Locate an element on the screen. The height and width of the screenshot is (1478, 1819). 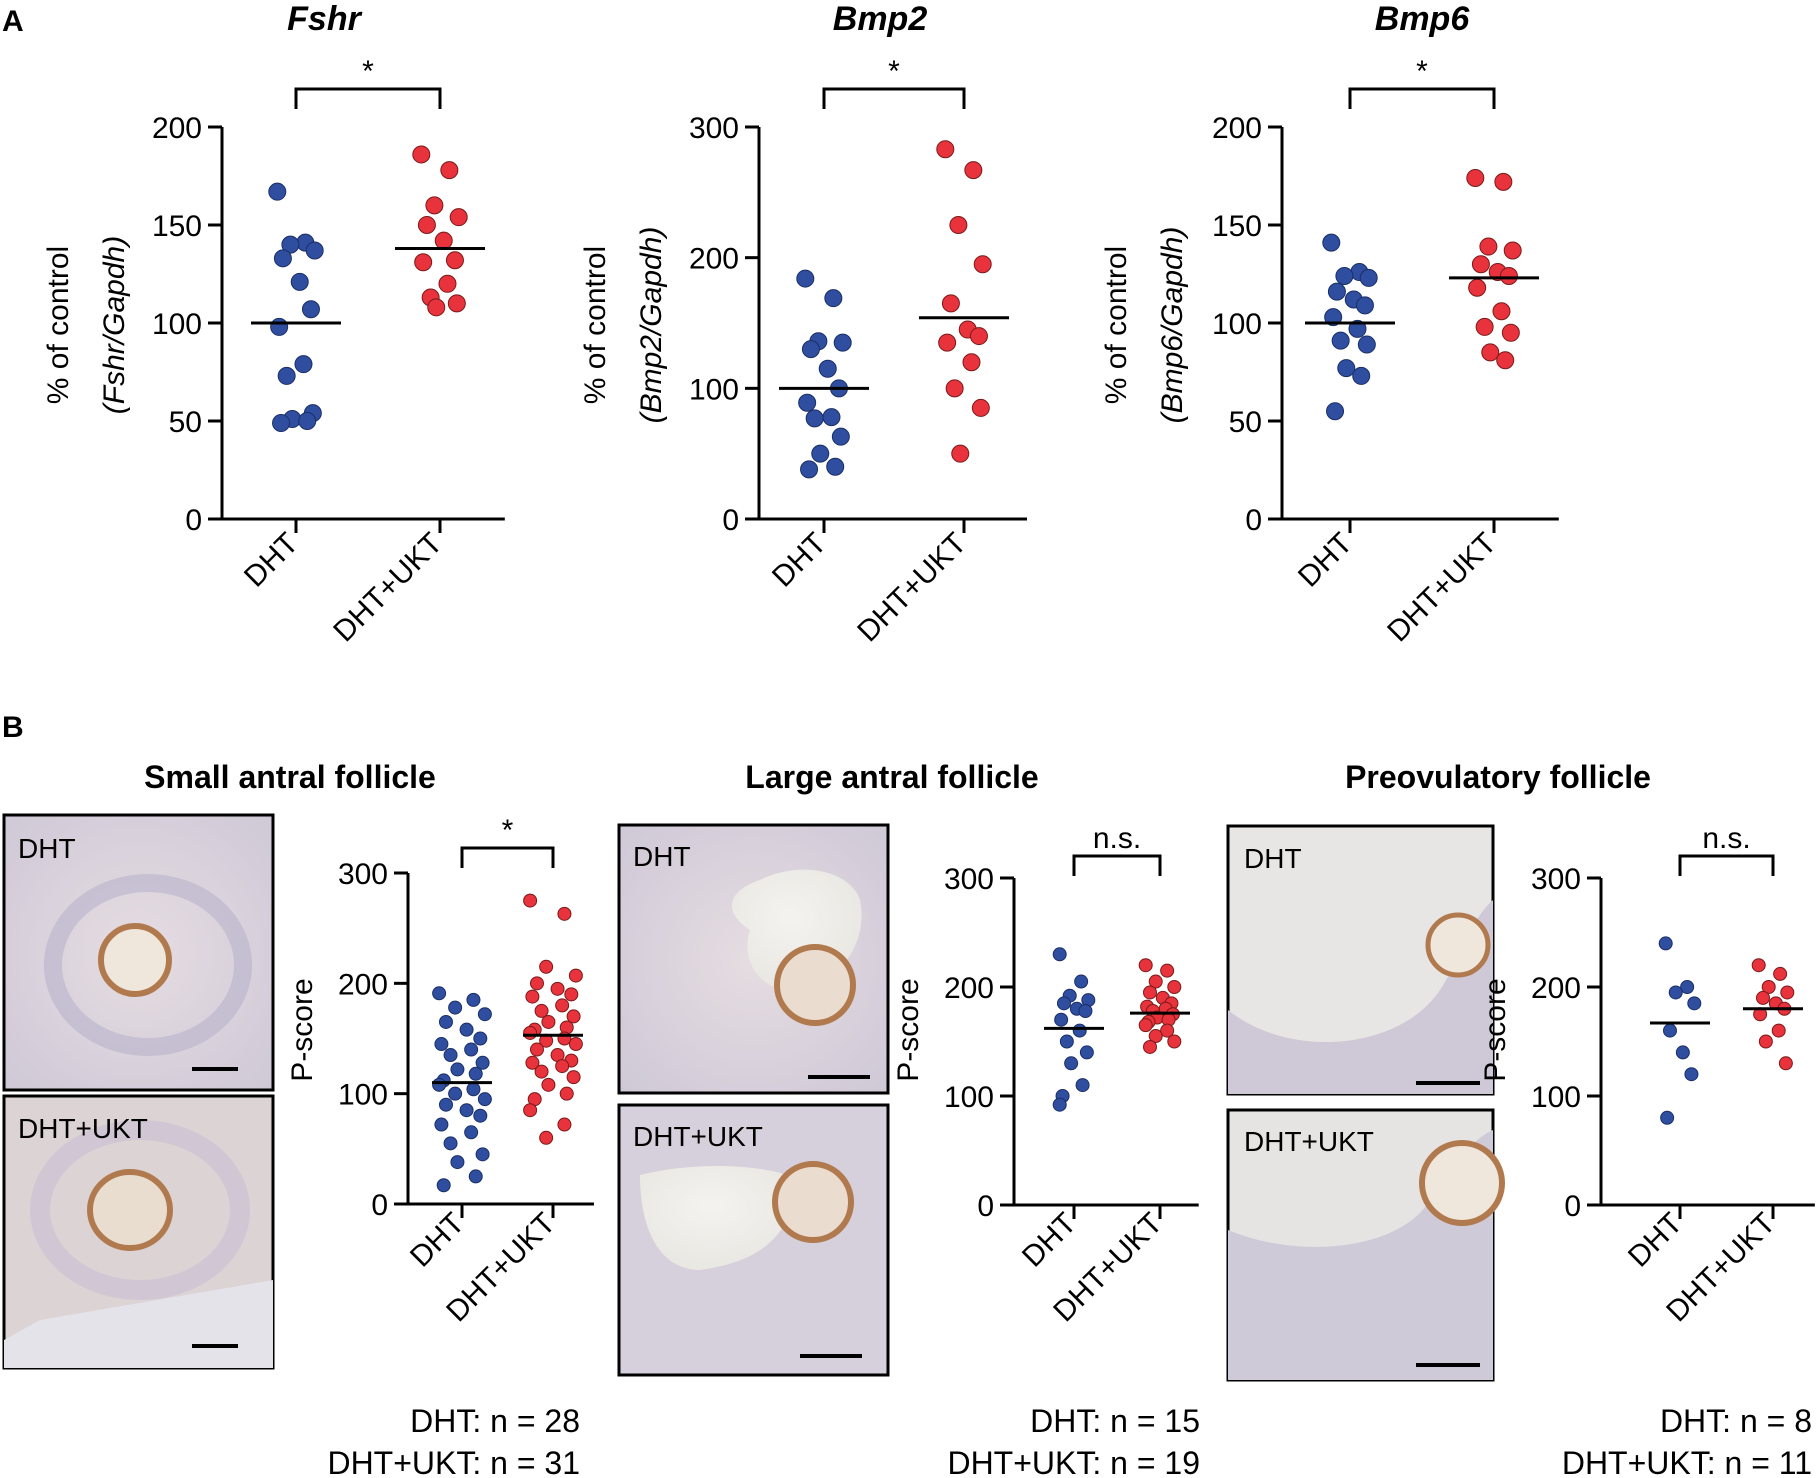
micrograph-preov-dht: DHT is located at coordinates (1360, 960).